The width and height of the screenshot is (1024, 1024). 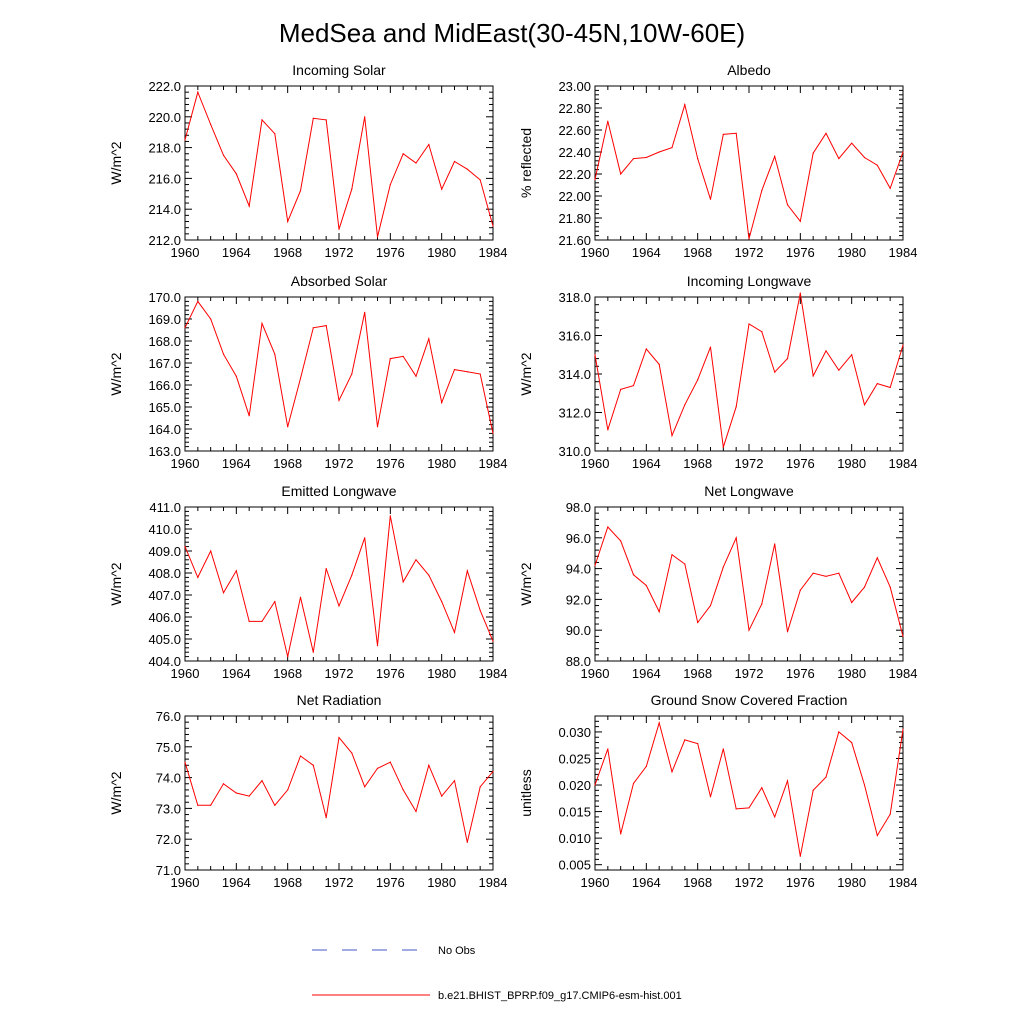 What do you see at coordinates (574, 785) in the screenshot?
I see `y-tick-label: 0.020` at bounding box center [574, 785].